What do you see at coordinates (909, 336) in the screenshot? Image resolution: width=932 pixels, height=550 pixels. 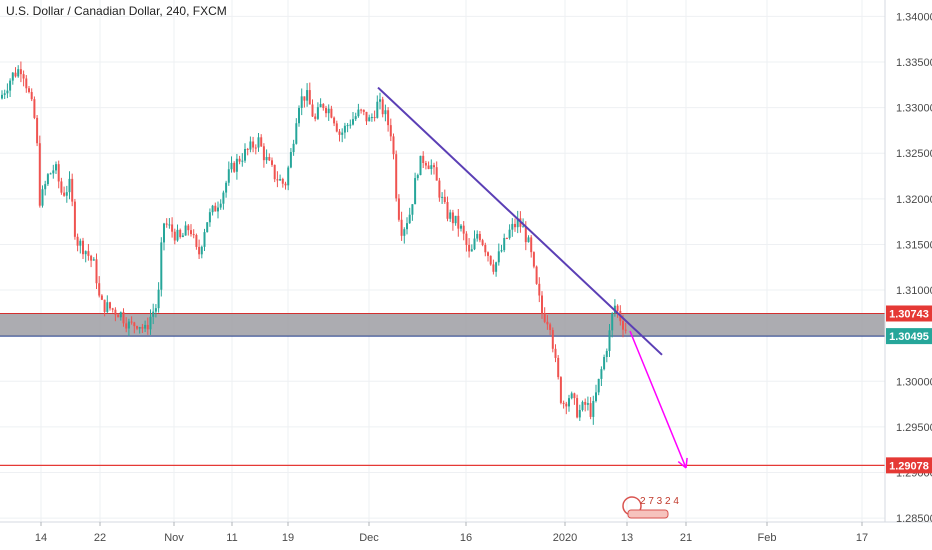 I see `zone-bottom-price-tag: 1.30495` at bounding box center [909, 336].